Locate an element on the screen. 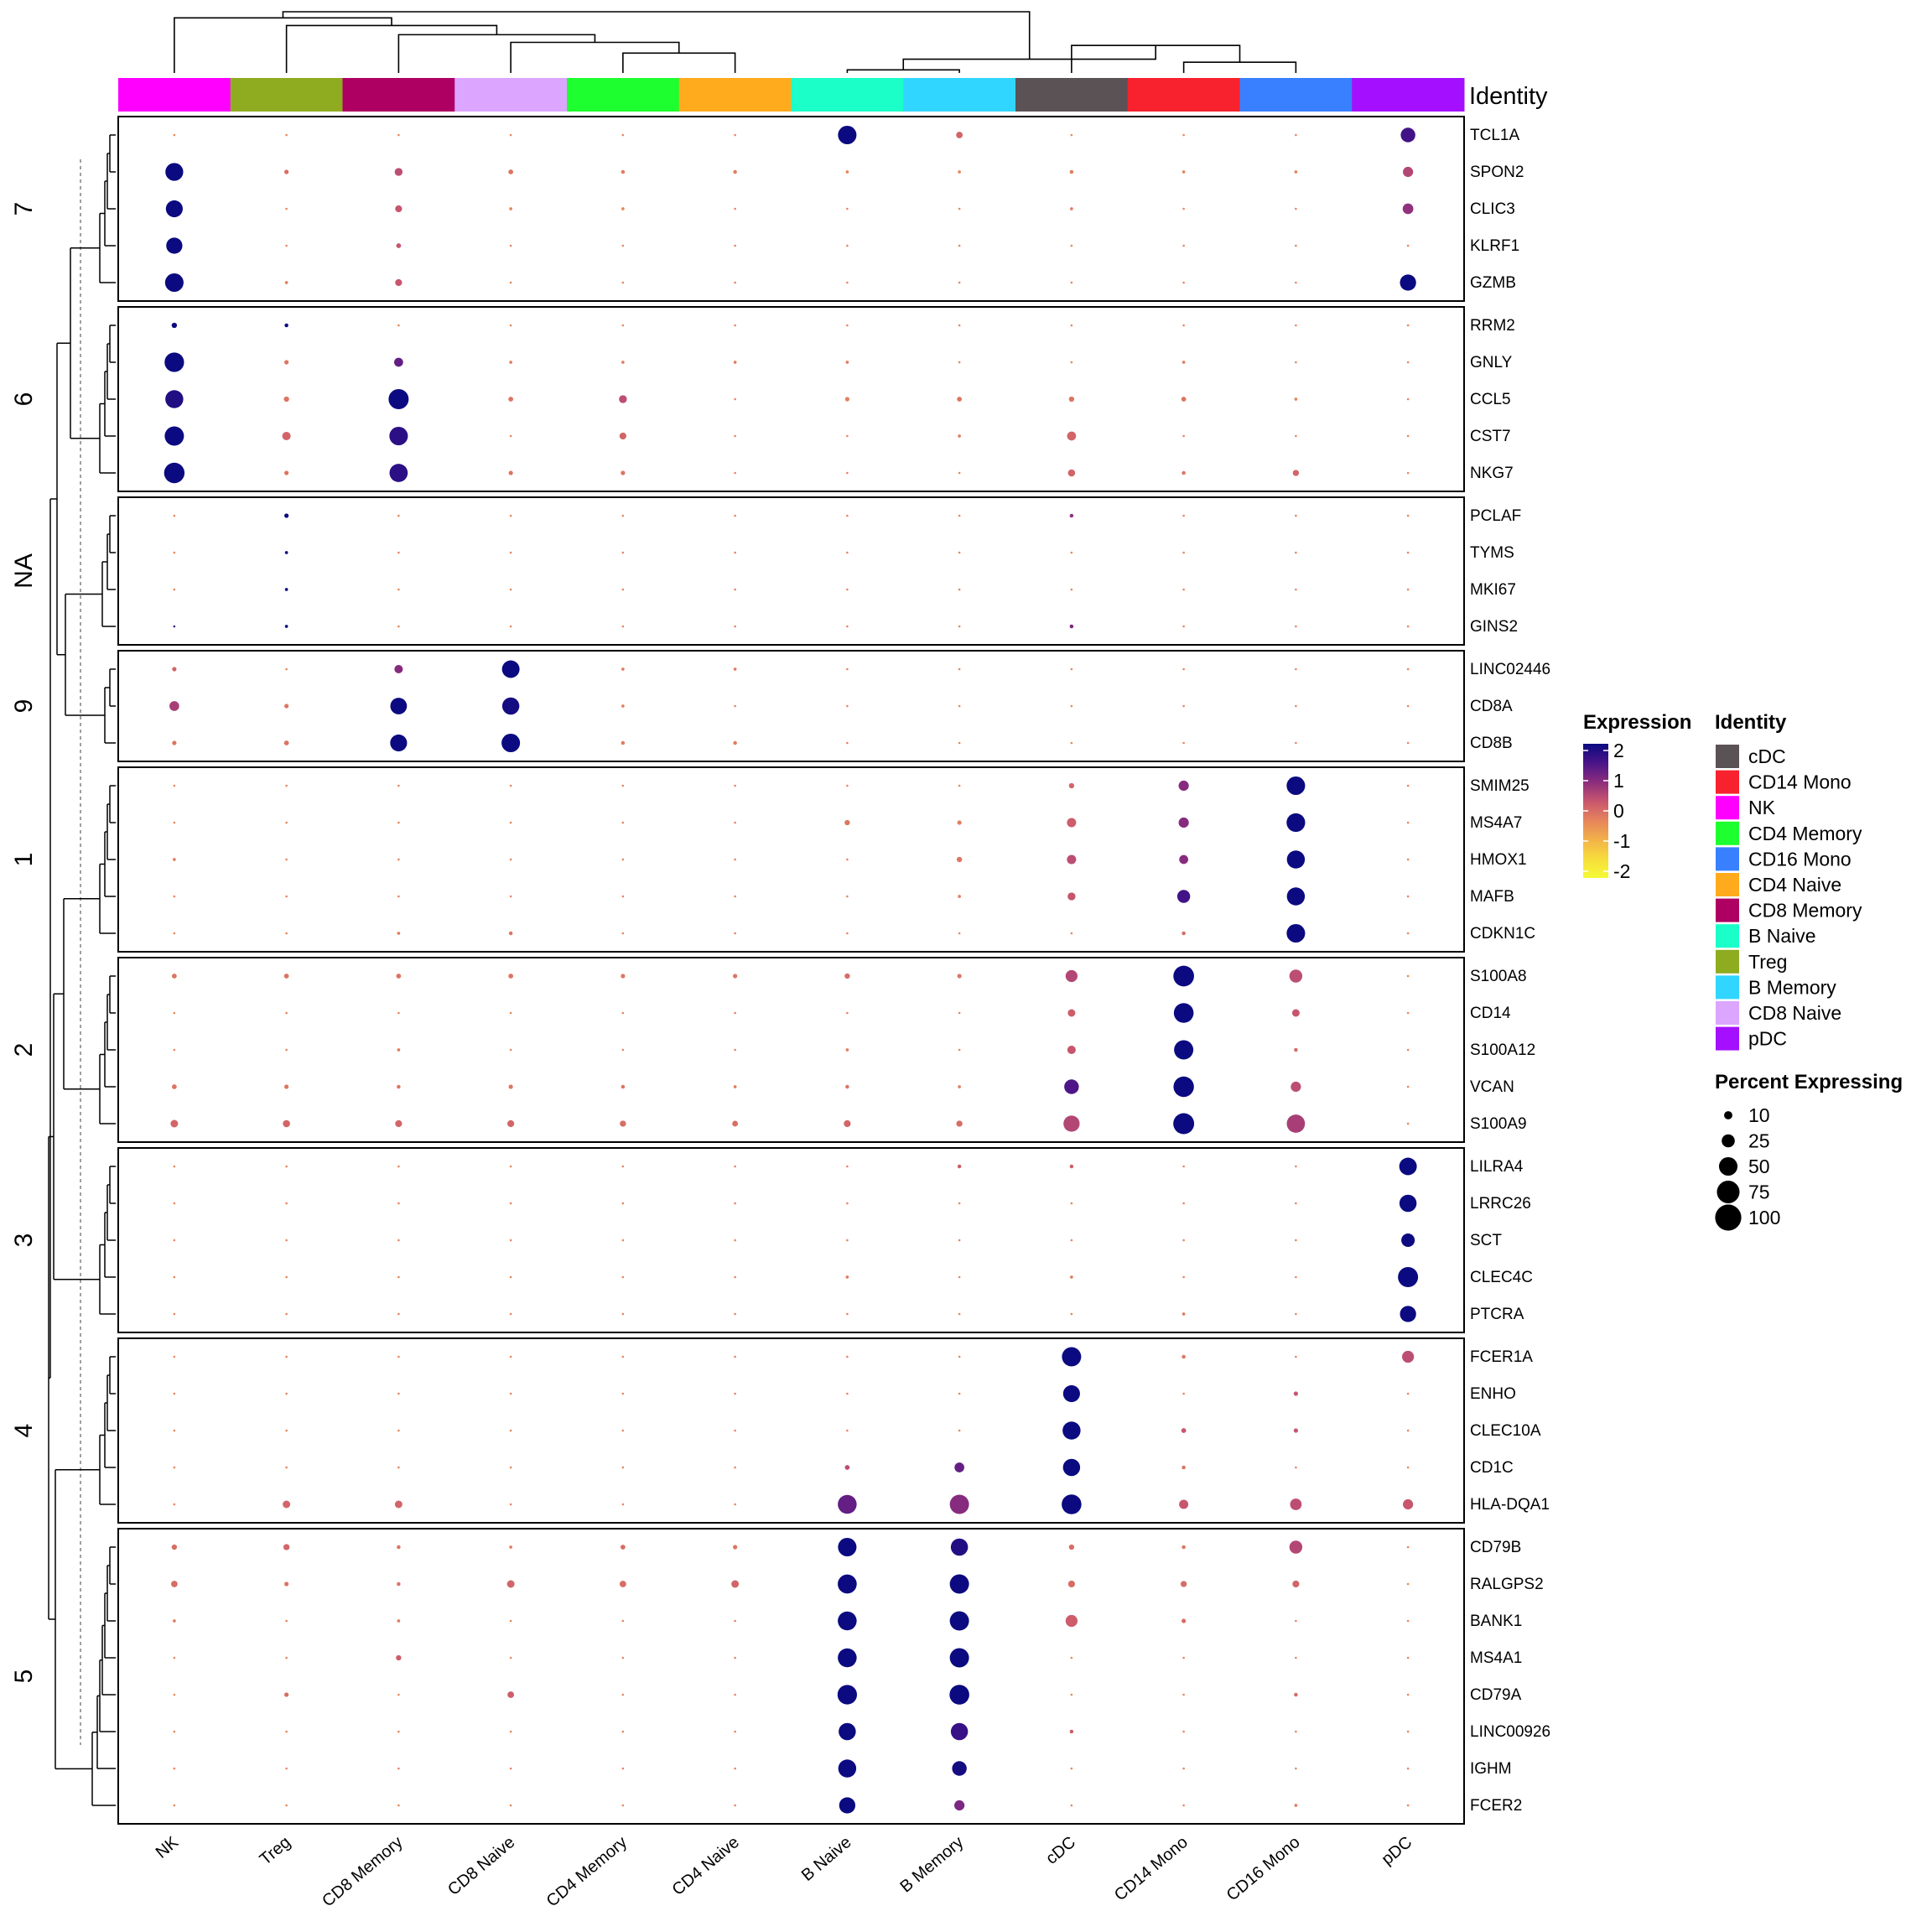  identity-swatch-cd8-naive is located at coordinates (1727, 1013).